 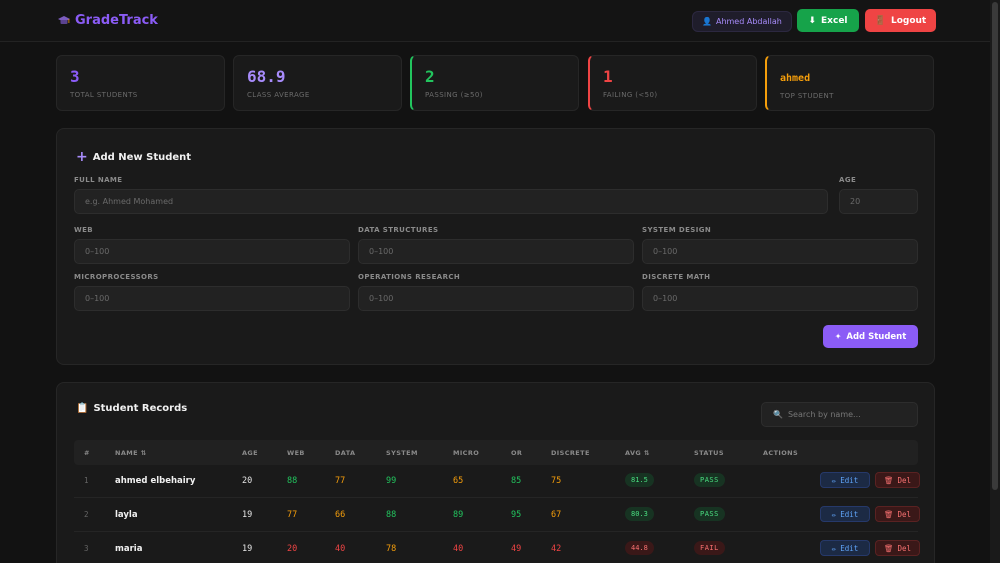 I want to click on stat-top-student: ahmed TOP STUDENT, so click(x=849, y=83).